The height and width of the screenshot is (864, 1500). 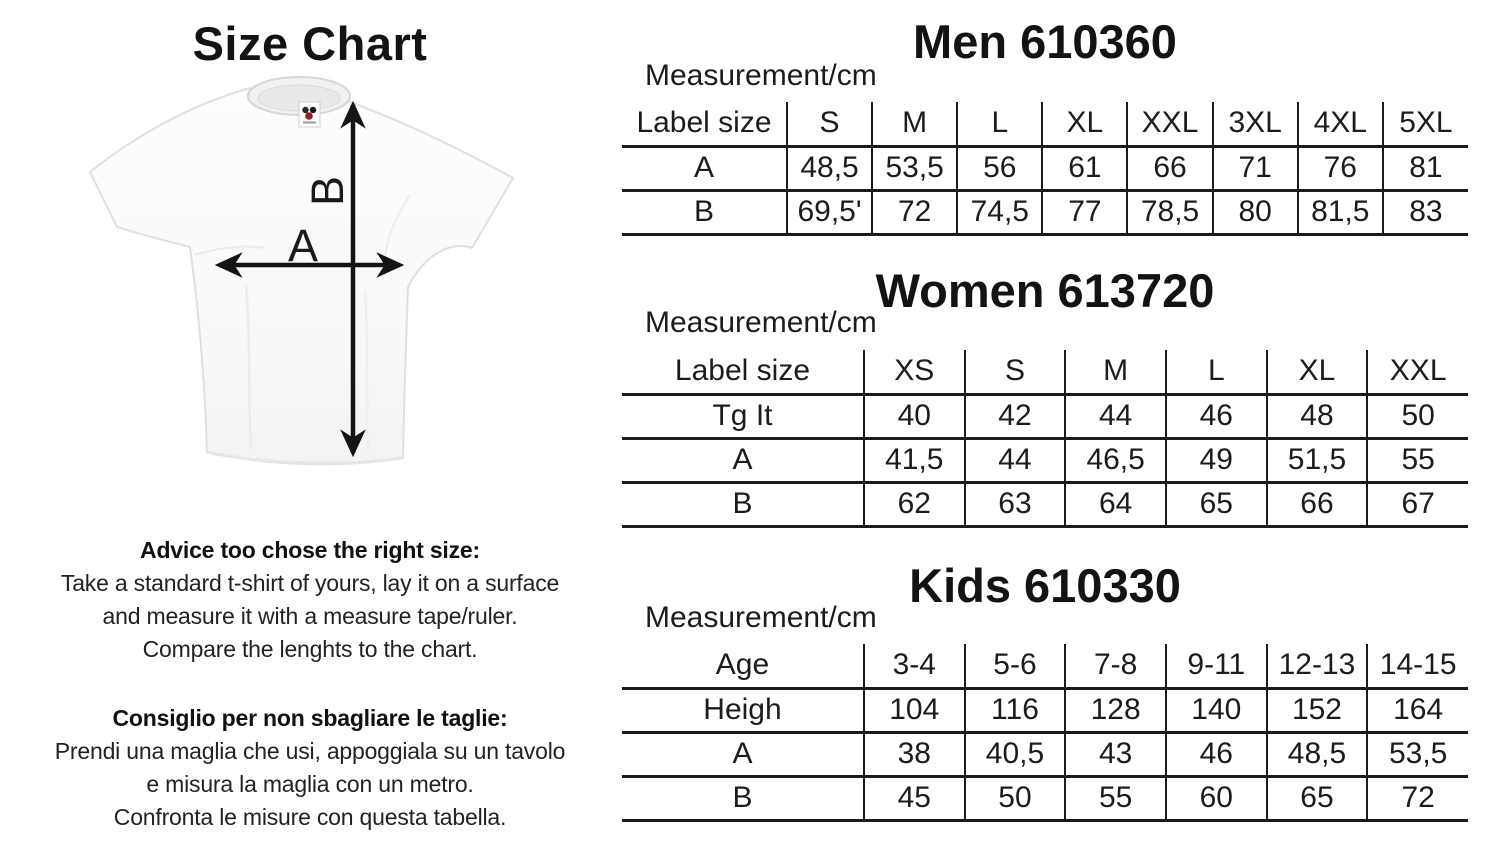 I want to click on table-header-row: Label size XS S M L XL XXL, so click(x=1045, y=372).